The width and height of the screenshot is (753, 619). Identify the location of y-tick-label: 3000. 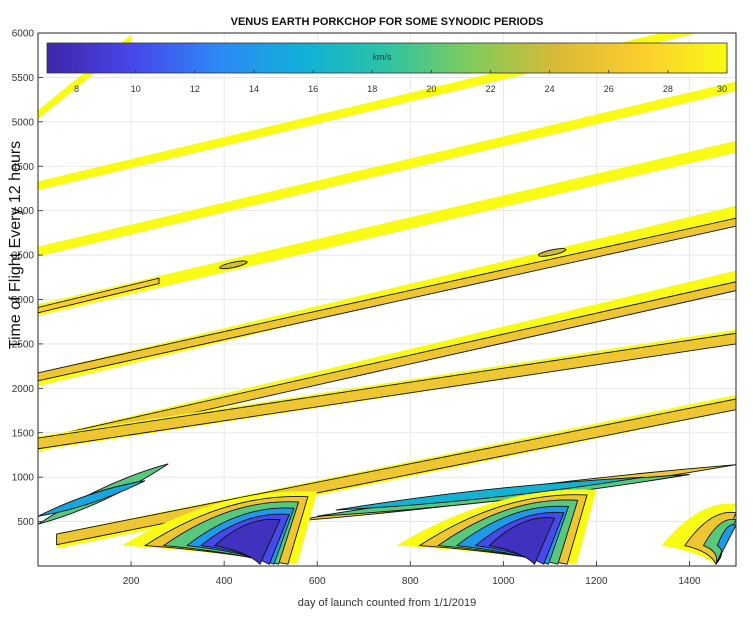
(23, 300).